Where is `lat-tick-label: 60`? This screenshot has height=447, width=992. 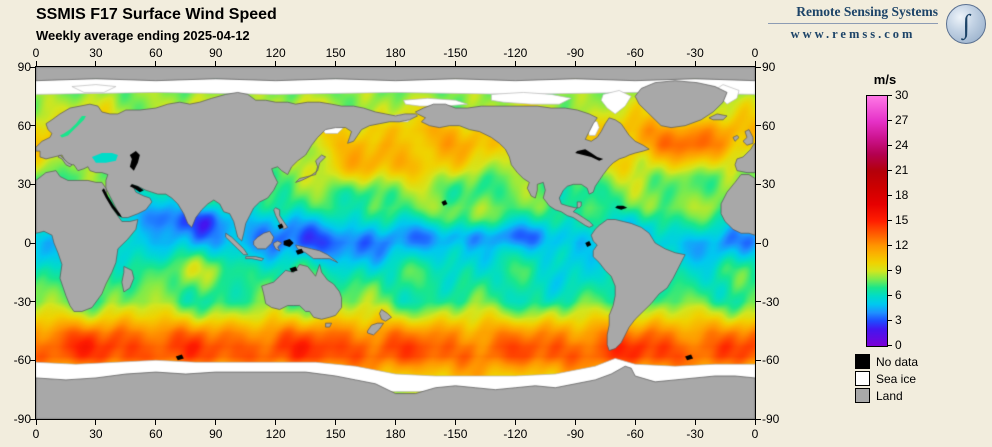 lat-tick-label: 60 is located at coordinates (769, 125).